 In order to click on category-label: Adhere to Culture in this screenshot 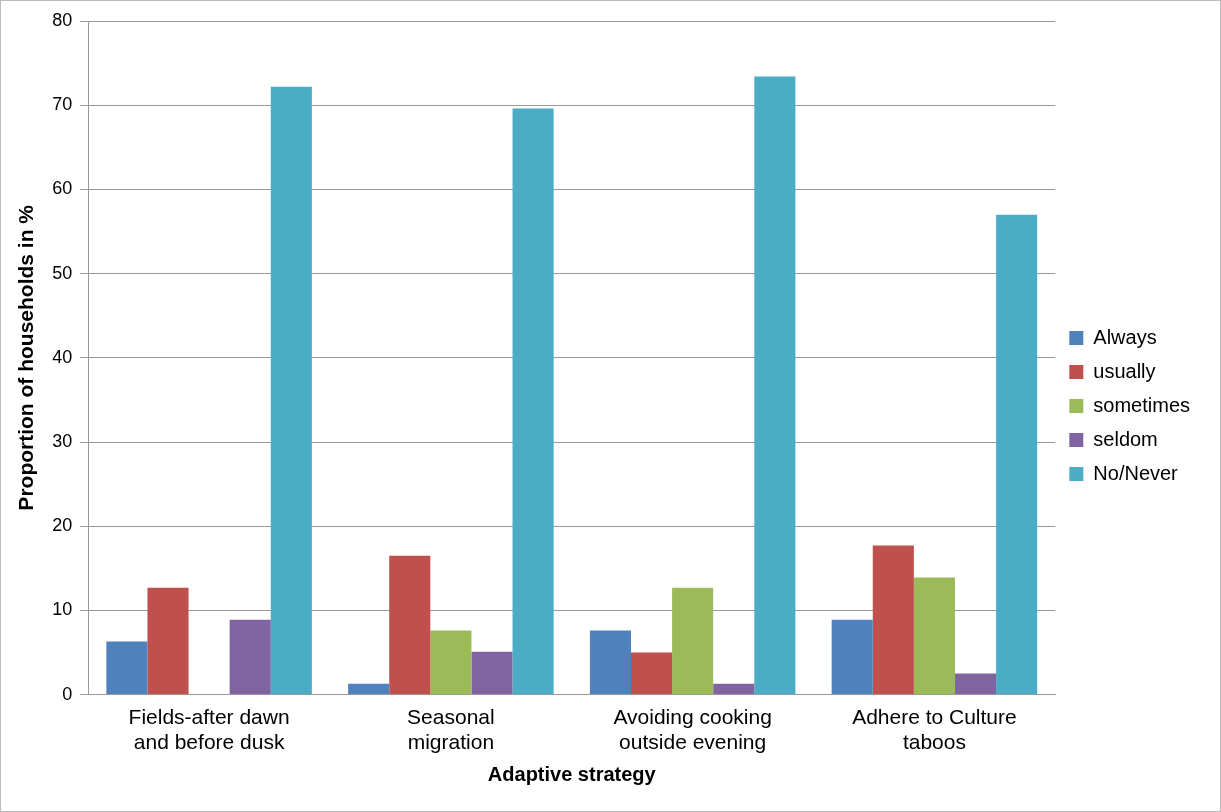, I will do `click(934, 716)`.